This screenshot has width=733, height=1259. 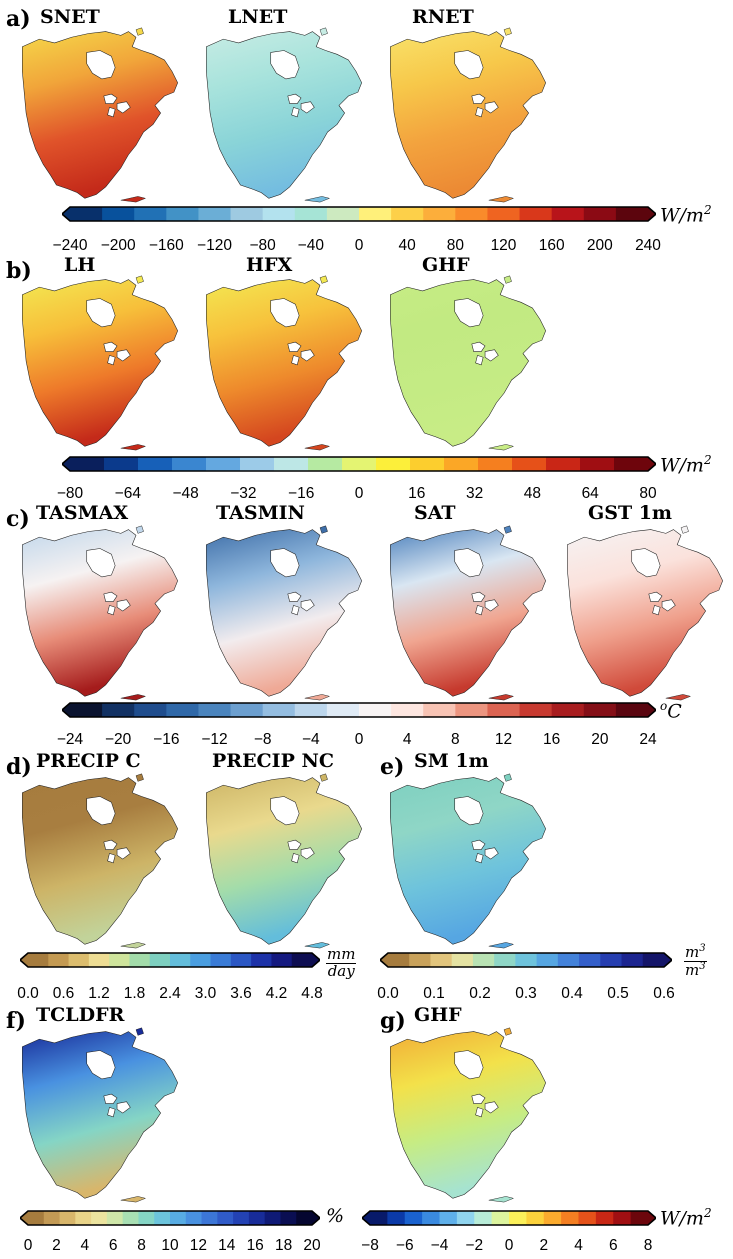 I want to click on colorbar-radiation-unit: W/m2, so click(x=686, y=215).